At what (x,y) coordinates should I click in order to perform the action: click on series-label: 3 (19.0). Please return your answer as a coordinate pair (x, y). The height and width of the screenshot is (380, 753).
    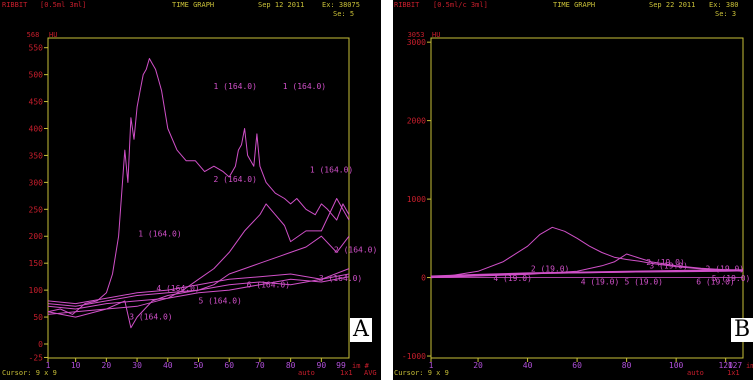
    Looking at the image, I should click on (668, 265).